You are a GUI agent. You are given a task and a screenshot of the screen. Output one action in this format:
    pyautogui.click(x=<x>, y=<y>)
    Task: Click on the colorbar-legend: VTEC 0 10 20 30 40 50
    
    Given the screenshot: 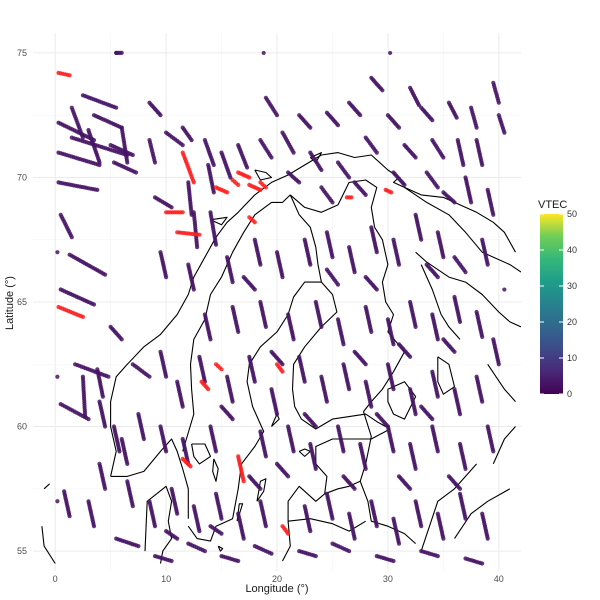 What is the action you would take?
    pyautogui.click(x=557, y=299)
    